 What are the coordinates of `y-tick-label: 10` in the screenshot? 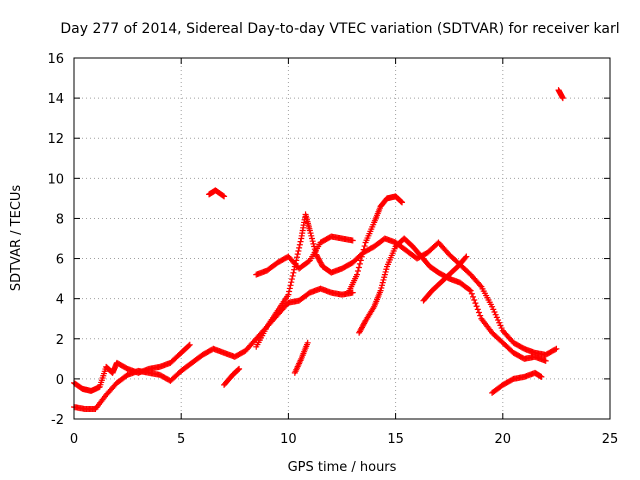 It's located at (55, 179).